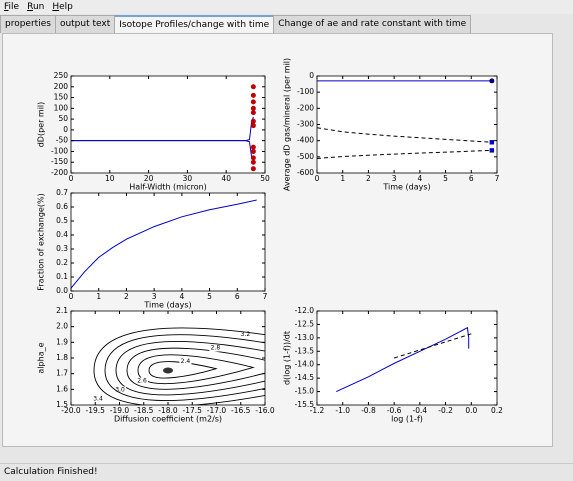  Describe the element at coordinates (62, 7) in the screenshot. I see `menu-item: Help` at that location.